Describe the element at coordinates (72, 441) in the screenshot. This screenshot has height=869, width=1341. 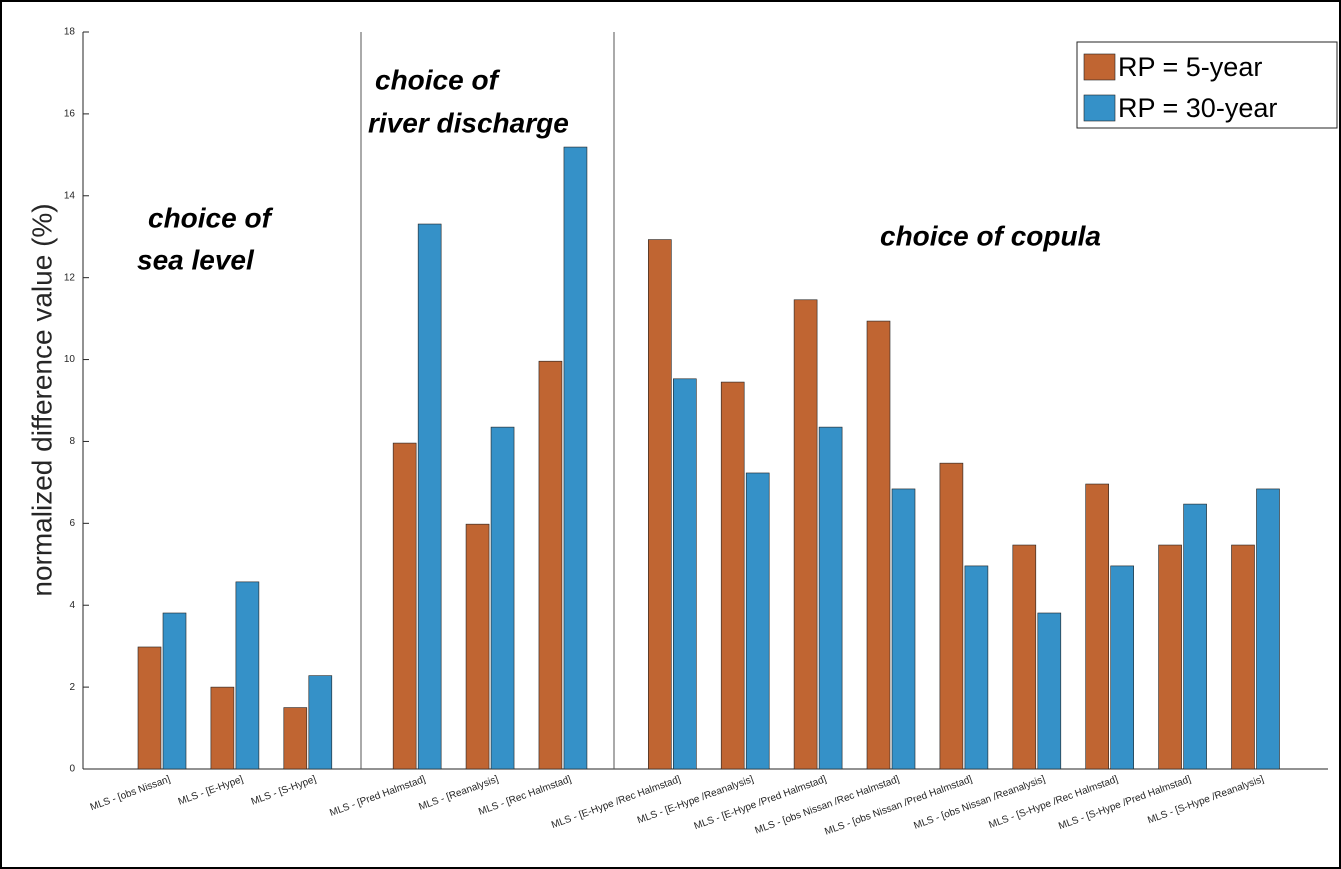
I see `y-tick-label: 8` at that location.